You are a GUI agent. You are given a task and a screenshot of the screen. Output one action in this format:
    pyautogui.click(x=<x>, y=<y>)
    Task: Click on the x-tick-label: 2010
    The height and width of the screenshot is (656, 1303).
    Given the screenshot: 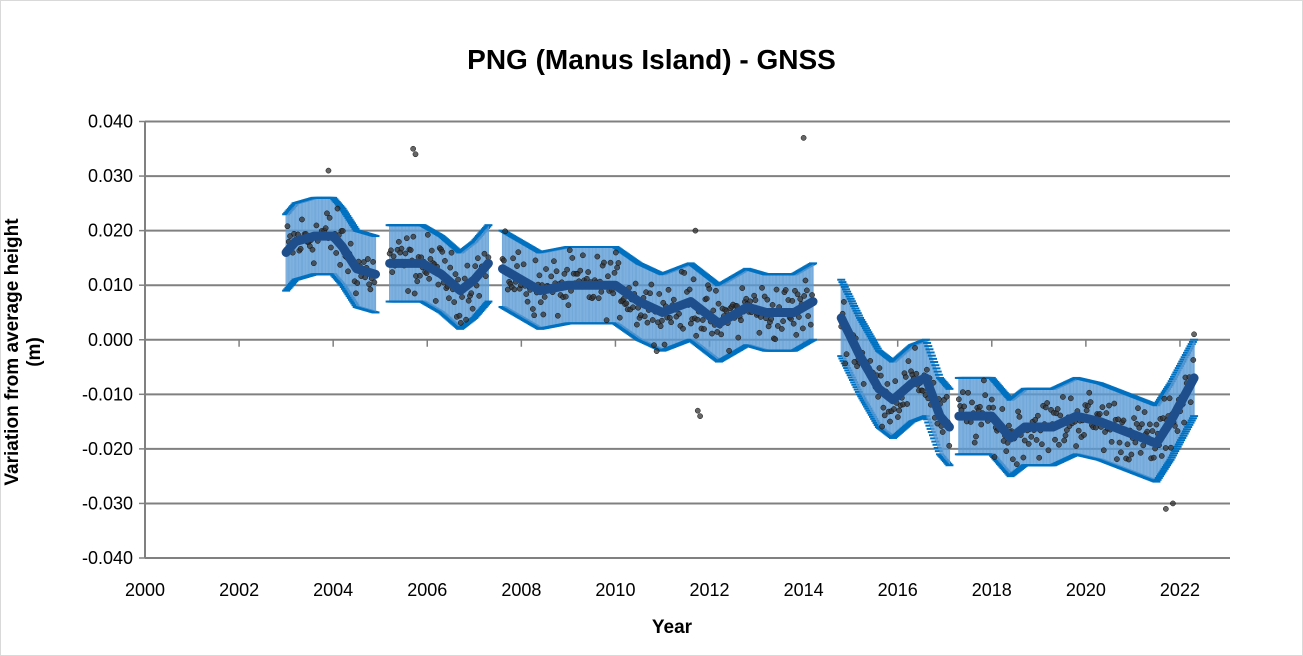 What is the action you would take?
    pyautogui.click(x=615, y=590)
    